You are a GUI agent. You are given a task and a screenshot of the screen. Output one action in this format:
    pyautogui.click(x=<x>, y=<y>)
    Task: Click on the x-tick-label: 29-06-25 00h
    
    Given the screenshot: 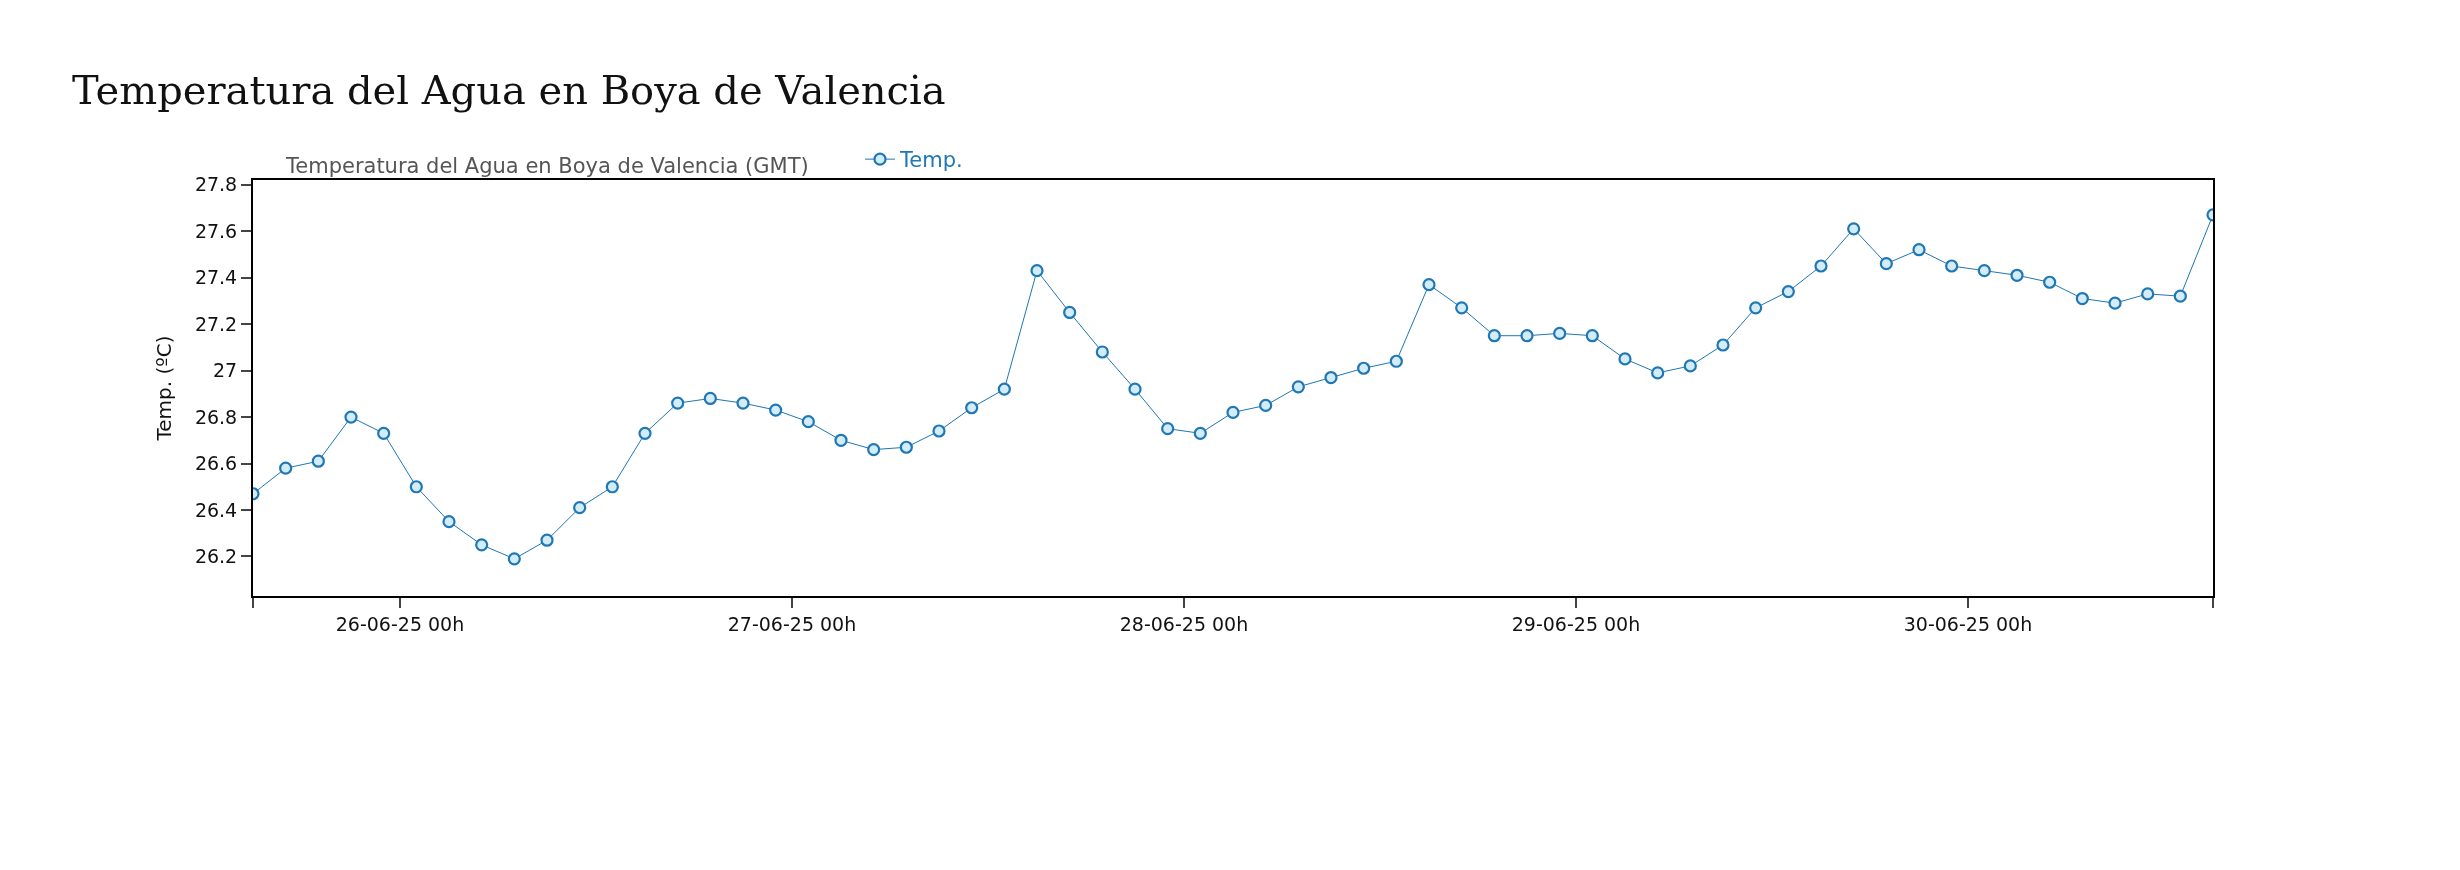 What is the action you would take?
    pyautogui.click(x=1576, y=623)
    